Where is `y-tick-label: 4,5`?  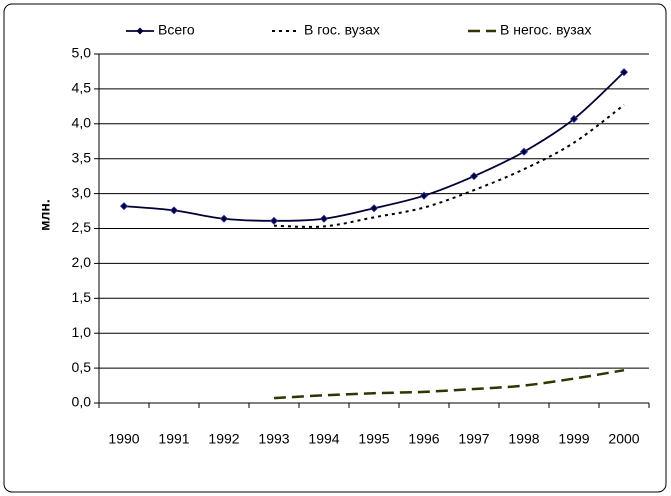
y-tick-label: 4,5 is located at coordinates (82, 88).